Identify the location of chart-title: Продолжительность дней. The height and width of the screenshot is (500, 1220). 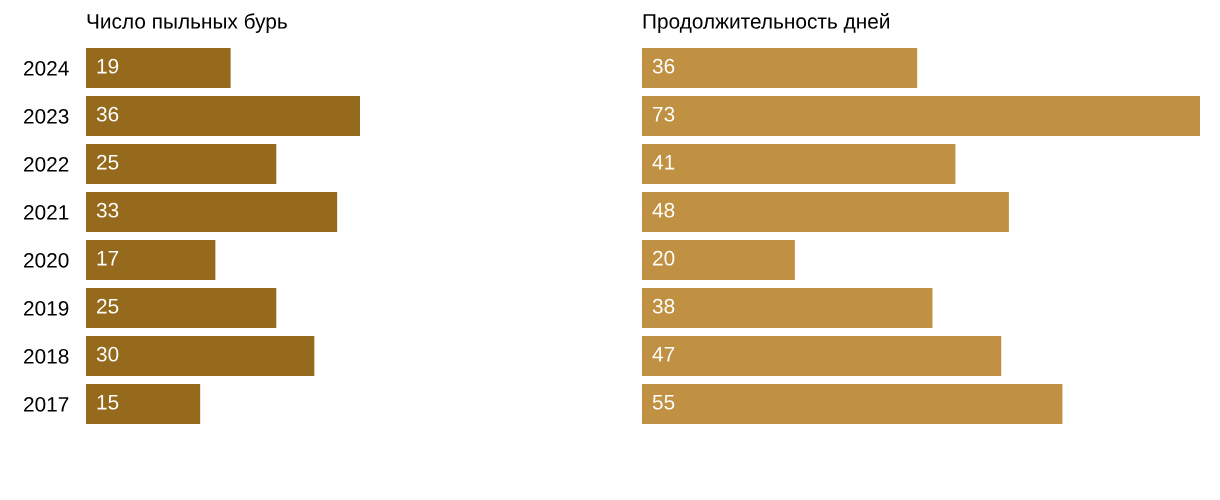
(766, 23).